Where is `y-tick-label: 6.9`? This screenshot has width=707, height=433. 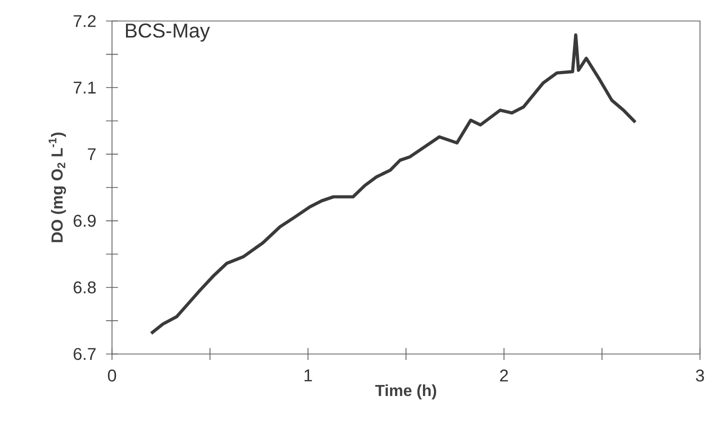 y-tick-label: 6.9 is located at coordinates (85, 220).